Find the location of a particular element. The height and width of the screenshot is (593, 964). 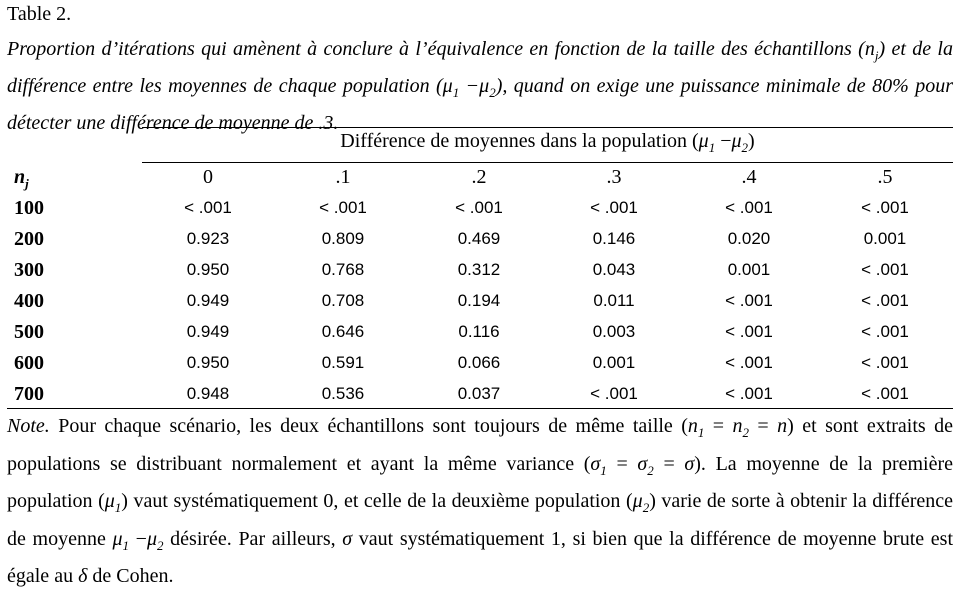

table-cell: 0.037 is located at coordinates (479, 393).